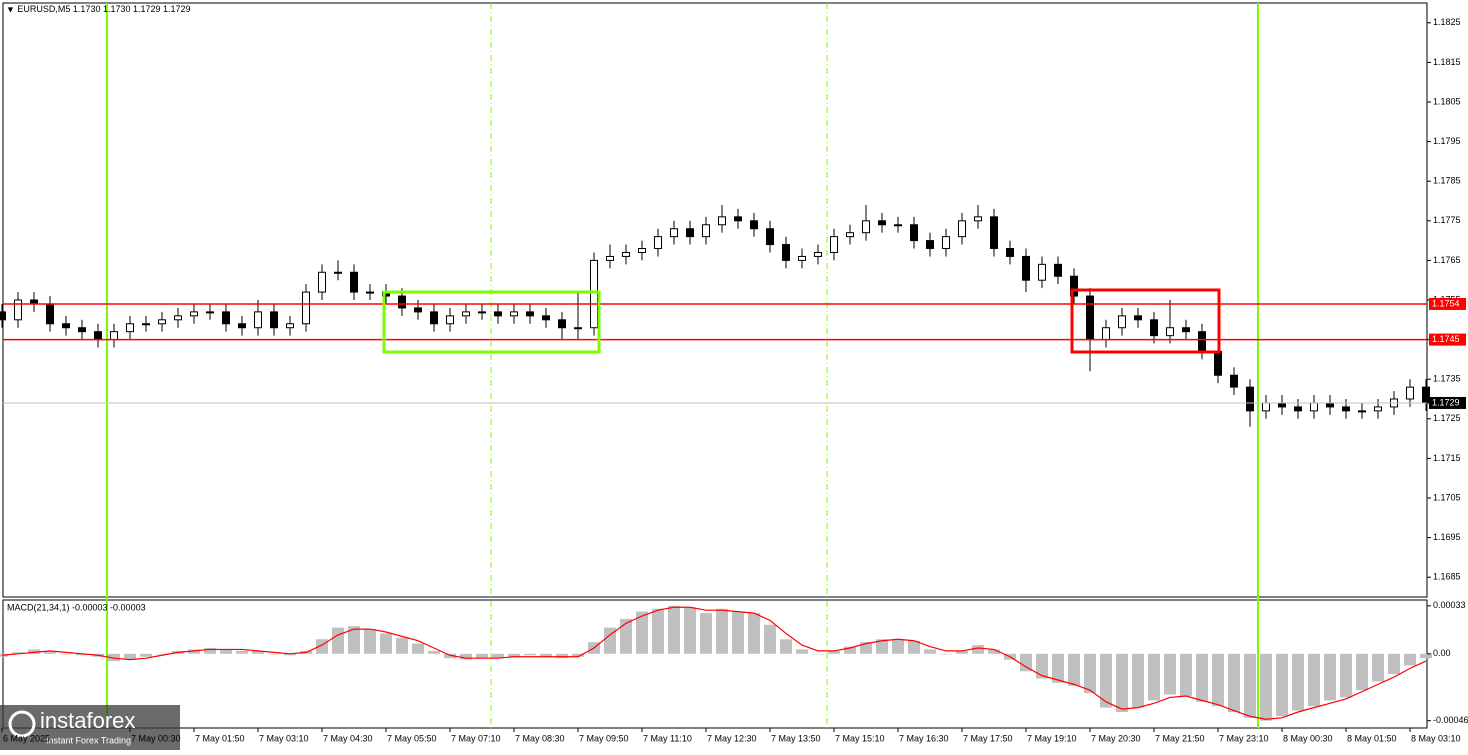 This screenshot has height=755, width=1468. What do you see at coordinates (156, 738) in the screenshot?
I see `x-tick-label: 7 May 00:30` at bounding box center [156, 738].